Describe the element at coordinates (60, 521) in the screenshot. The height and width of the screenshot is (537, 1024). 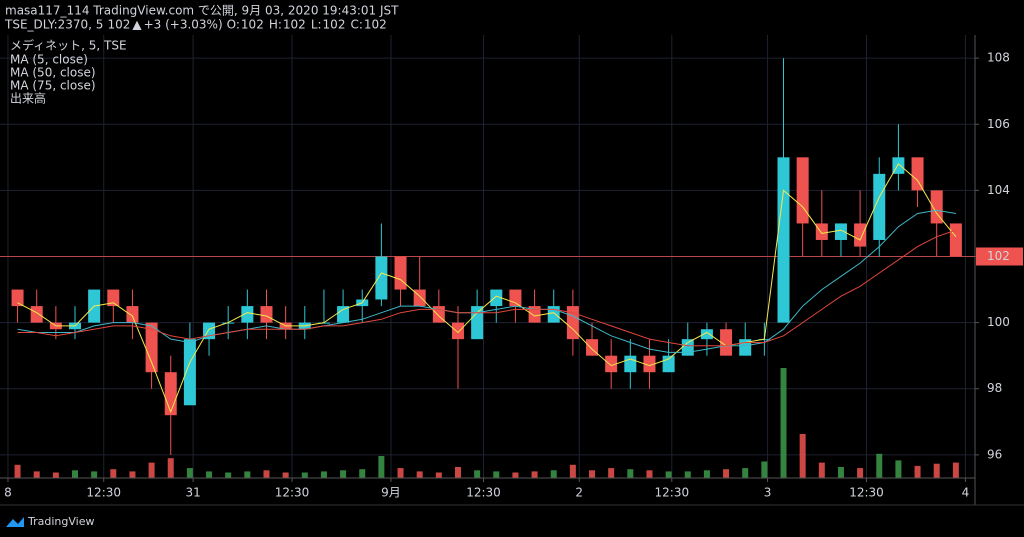
I see `brand: TradingView` at that location.